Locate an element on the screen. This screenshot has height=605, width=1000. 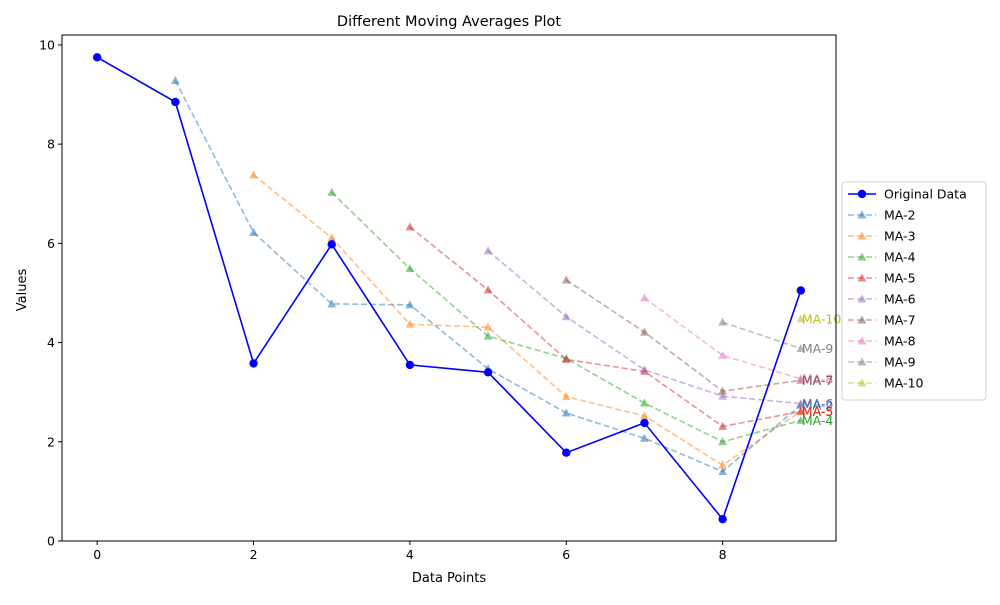
end-label: MA-6 is located at coordinates (818, 403).